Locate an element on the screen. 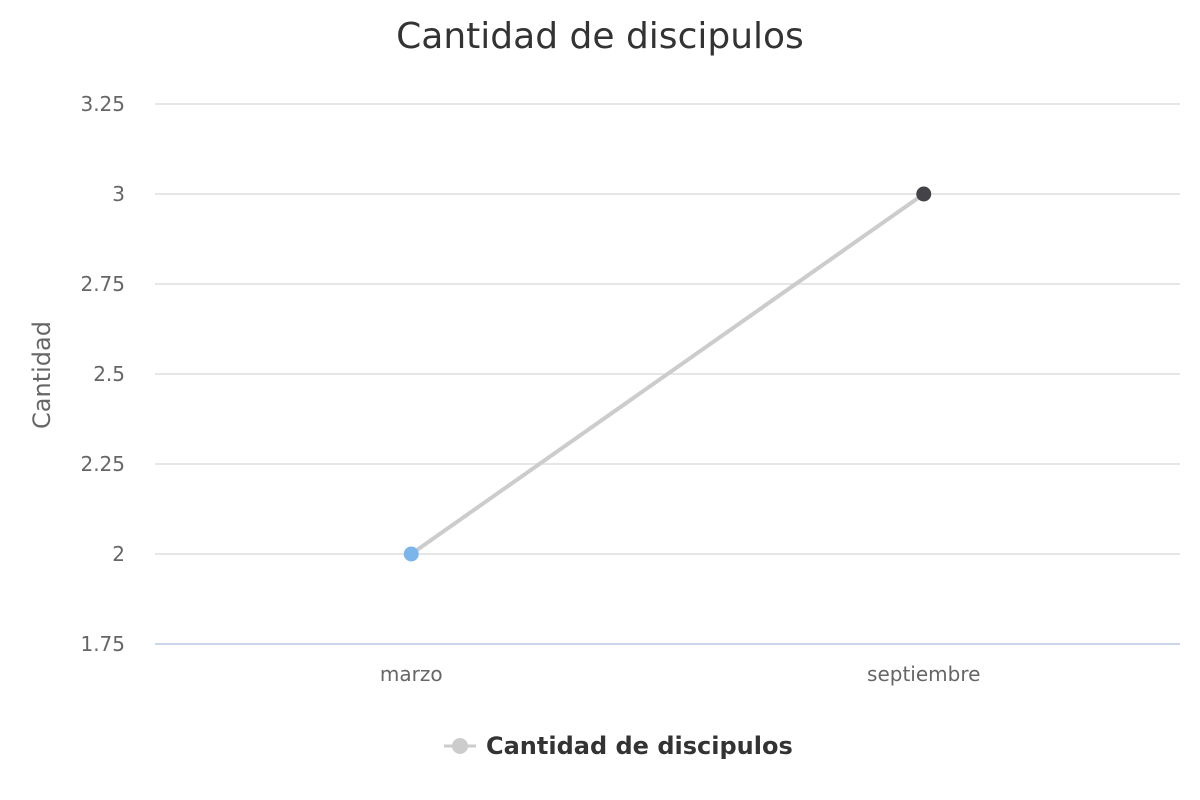  y-tick-label: 3 is located at coordinates (118, 194).